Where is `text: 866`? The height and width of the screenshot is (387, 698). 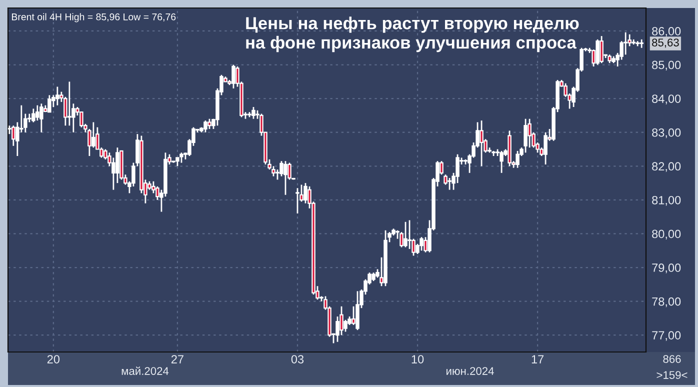
text: 866 is located at coordinates (672, 359).